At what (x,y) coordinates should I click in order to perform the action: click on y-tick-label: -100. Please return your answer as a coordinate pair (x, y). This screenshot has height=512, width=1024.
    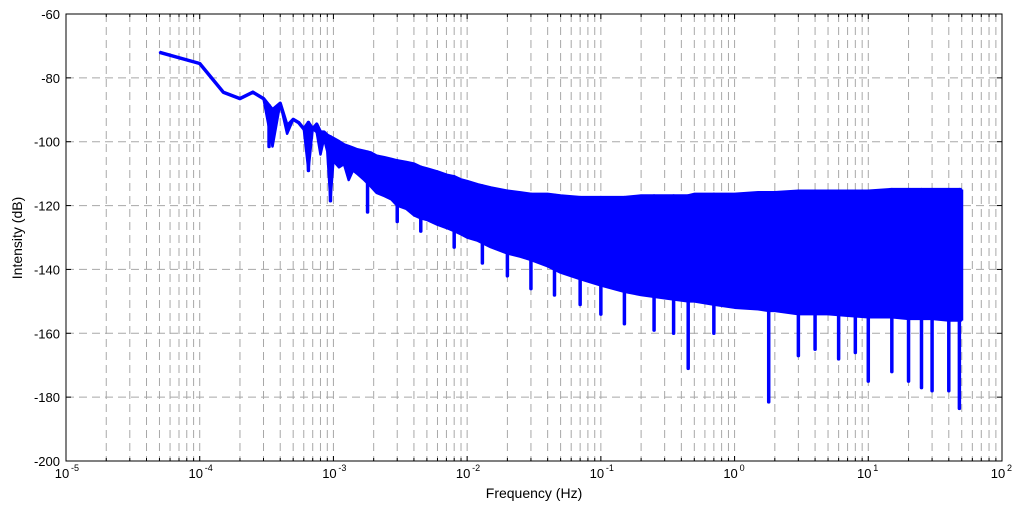
    Looking at the image, I should click on (47, 142).